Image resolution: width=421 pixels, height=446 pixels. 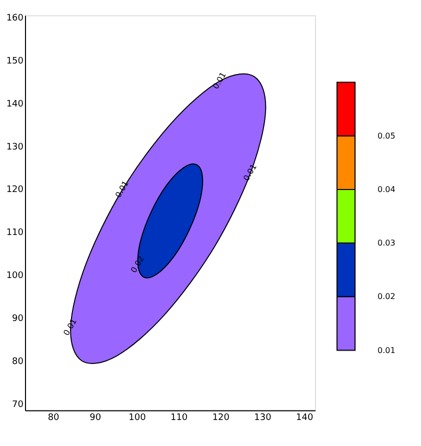 What do you see at coordinates (15, 276) in the screenshot?
I see `y-tick-label: 100` at bounding box center [15, 276].